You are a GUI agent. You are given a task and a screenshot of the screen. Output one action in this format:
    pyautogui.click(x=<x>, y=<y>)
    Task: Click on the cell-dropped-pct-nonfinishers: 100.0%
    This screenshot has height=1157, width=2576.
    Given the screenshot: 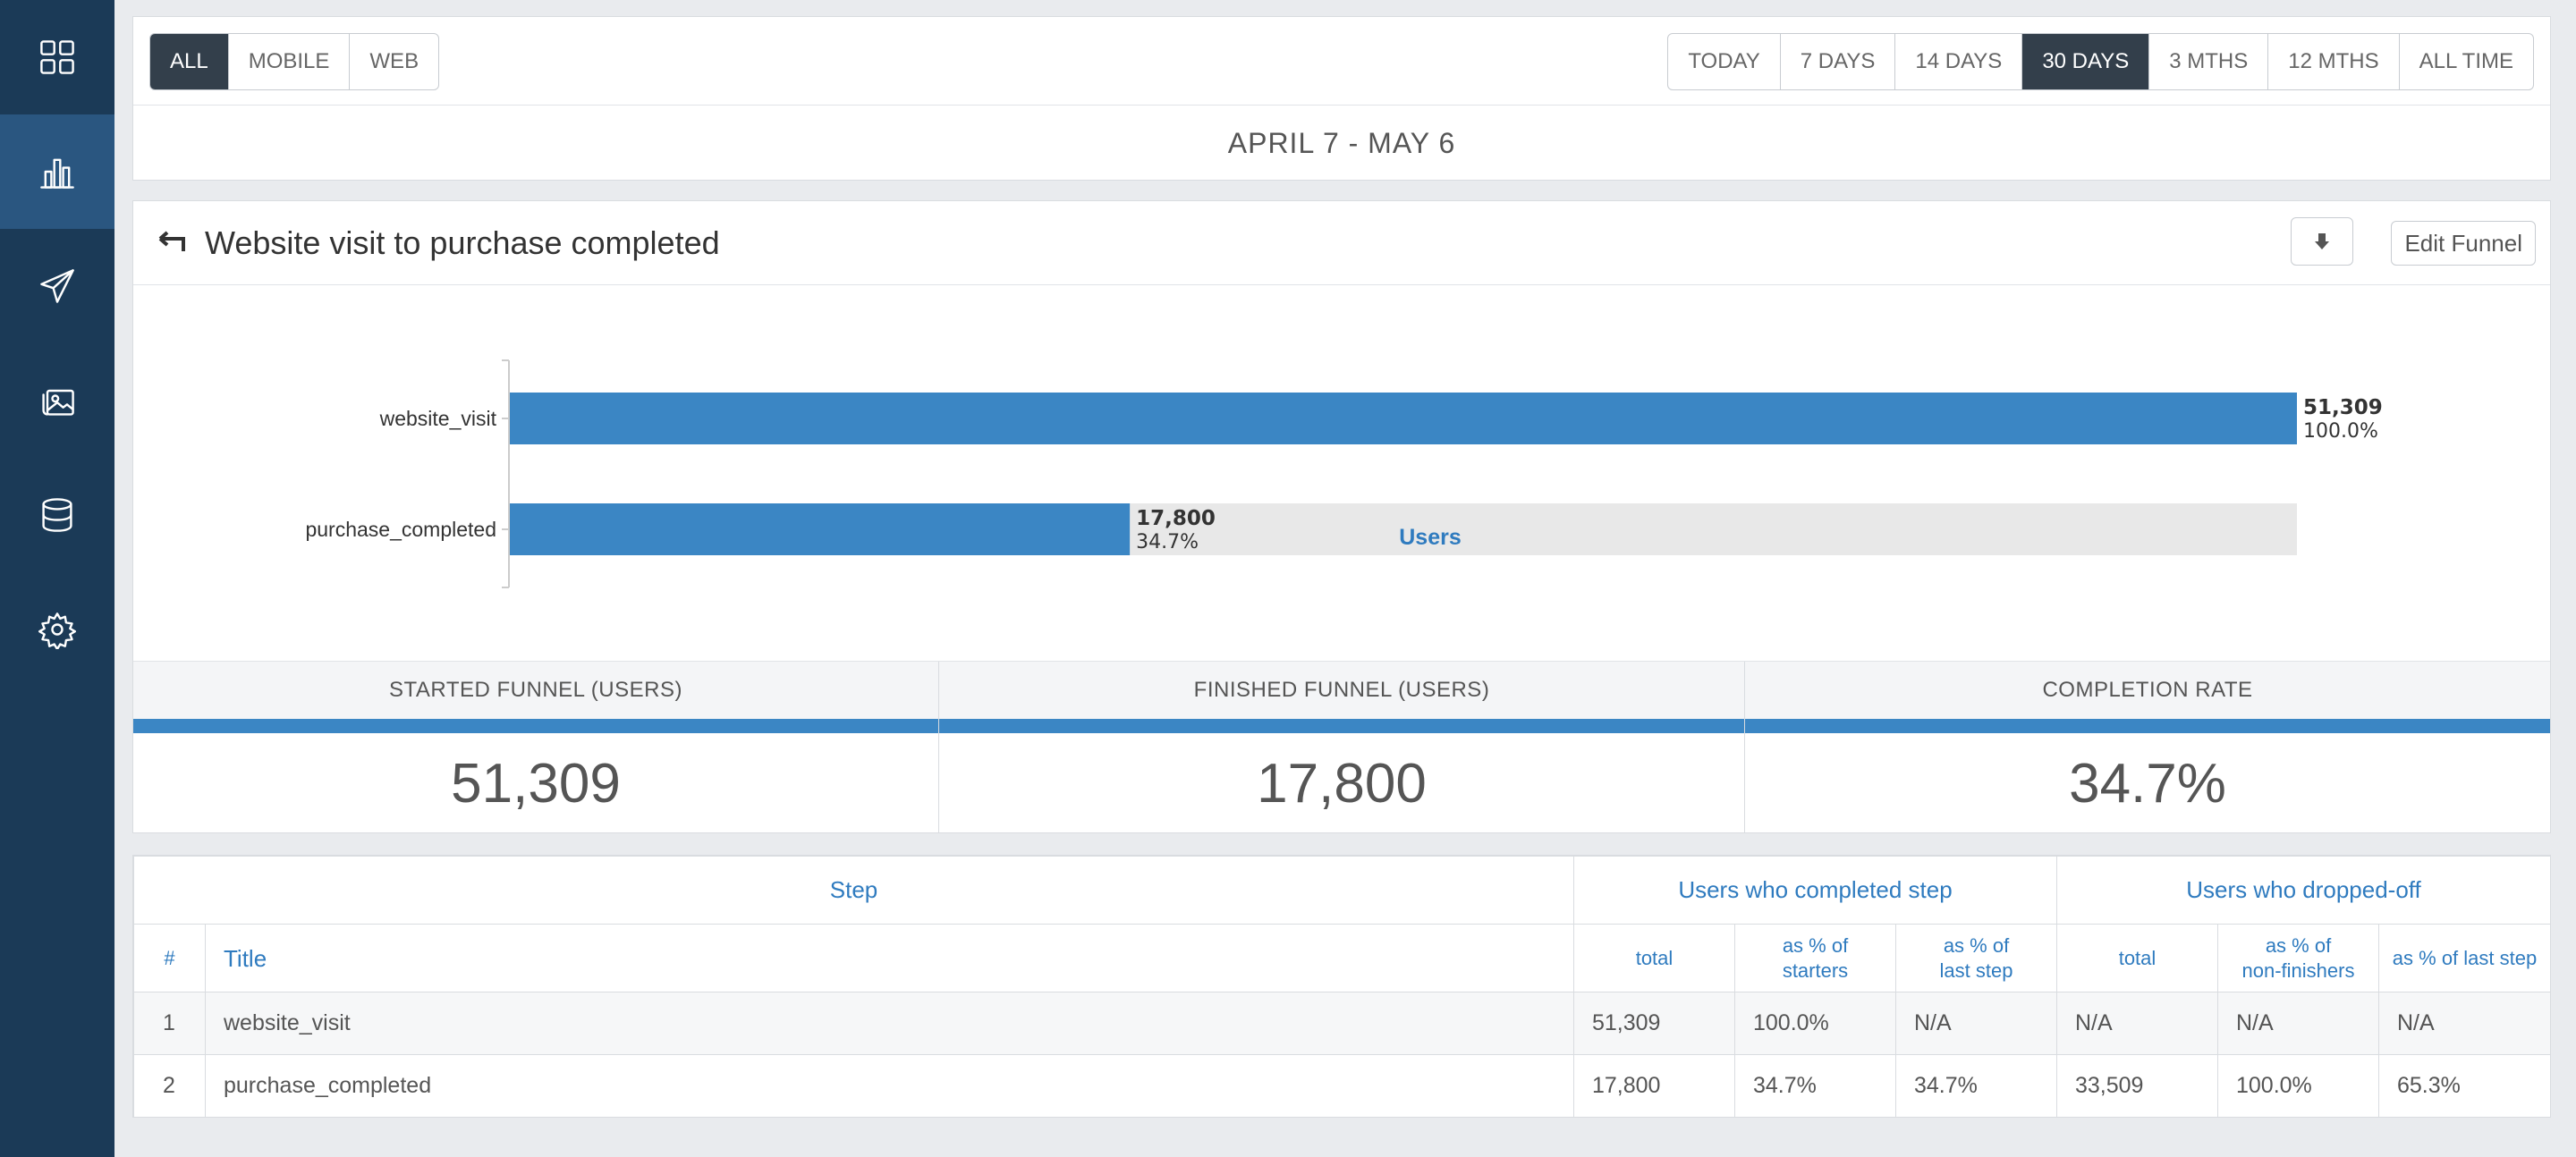 What is the action you would take?
    pyautogui.click(x=2298, y=1086)
    